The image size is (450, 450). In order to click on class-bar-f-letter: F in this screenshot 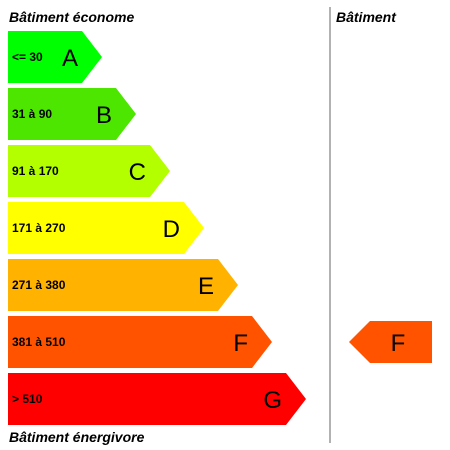, I will do `click(240, 343)`.